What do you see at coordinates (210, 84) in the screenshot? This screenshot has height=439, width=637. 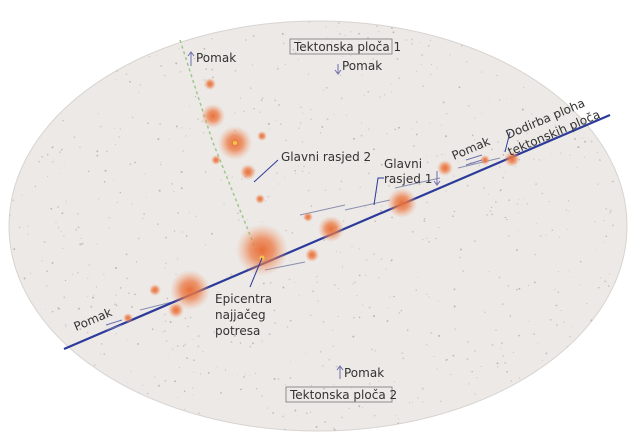 I see `quake` at bounding box center [210, 84].